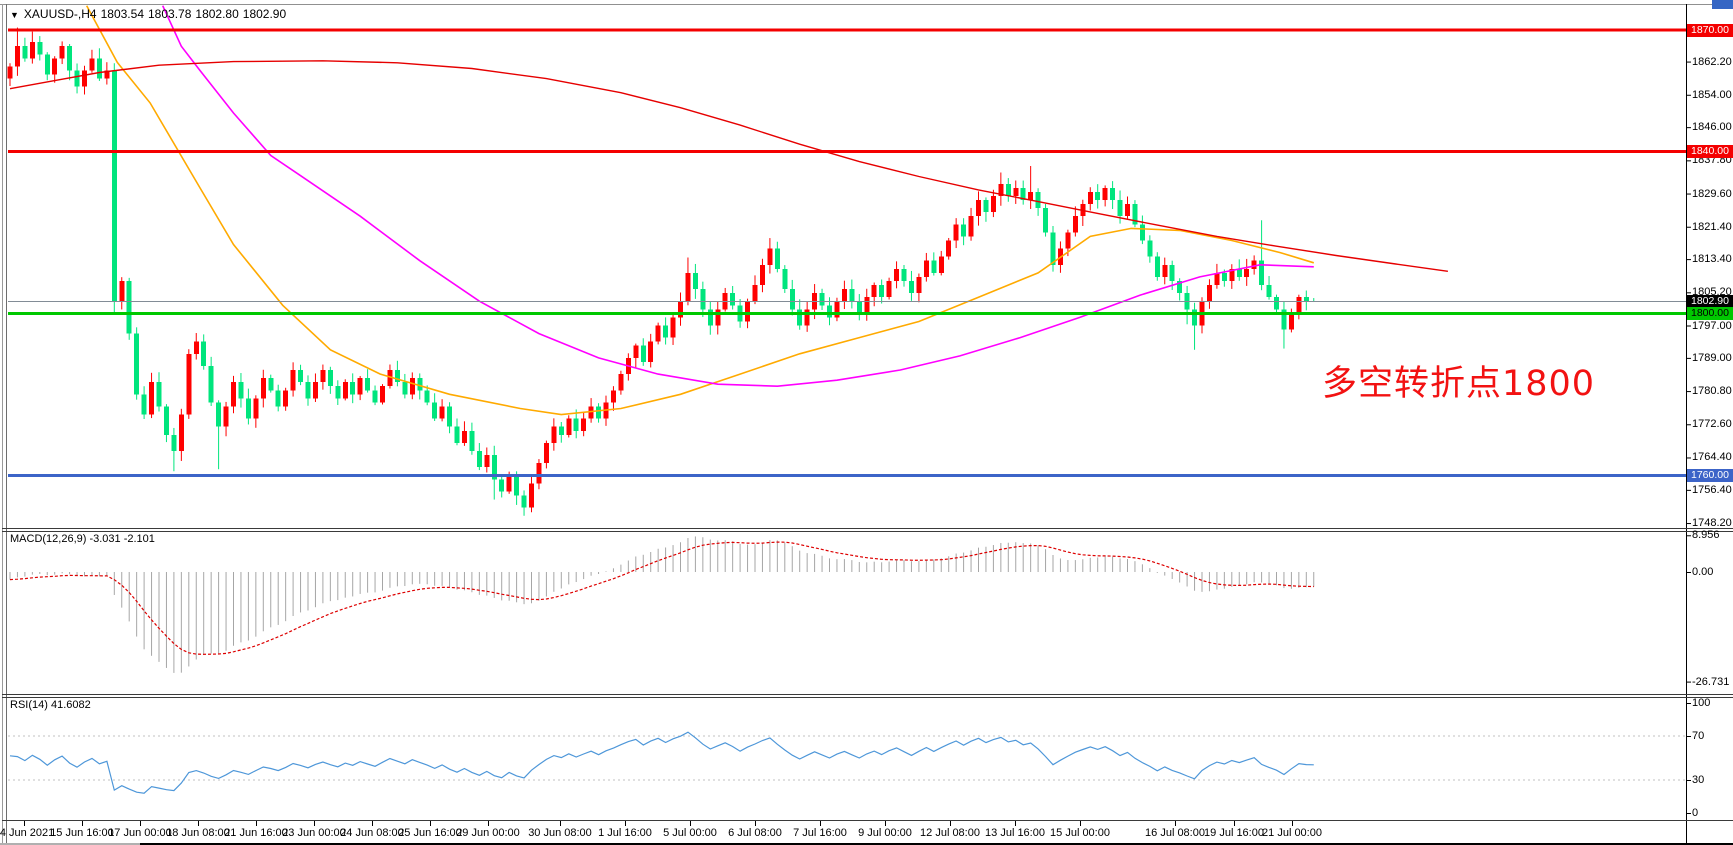 The width and height of the screenshot is (1733, 845). What do you see at coordinates (1703, 572) in the screenshot?
I see `indicator-axis-tick: 0.00` at bounding box center [1703, 572].